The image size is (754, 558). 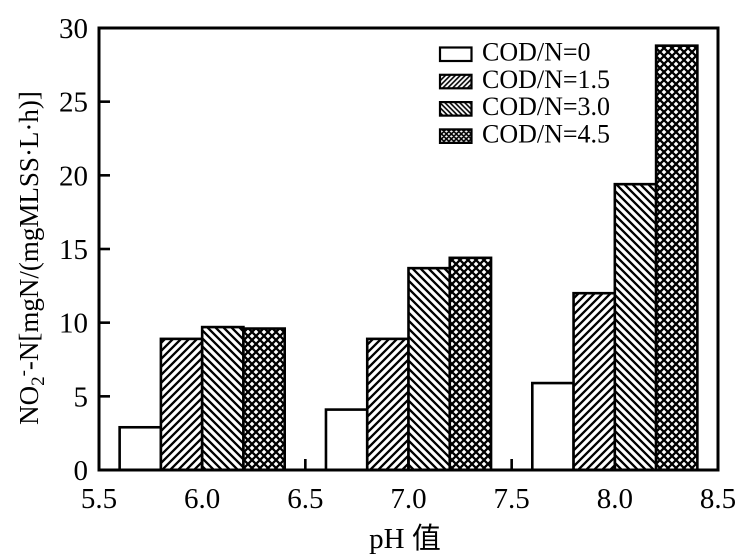 What do you see at coordinates (305, 499) in the screenshot?
I see `x-tick-label: 6.5` at bounding box center [305, 499].